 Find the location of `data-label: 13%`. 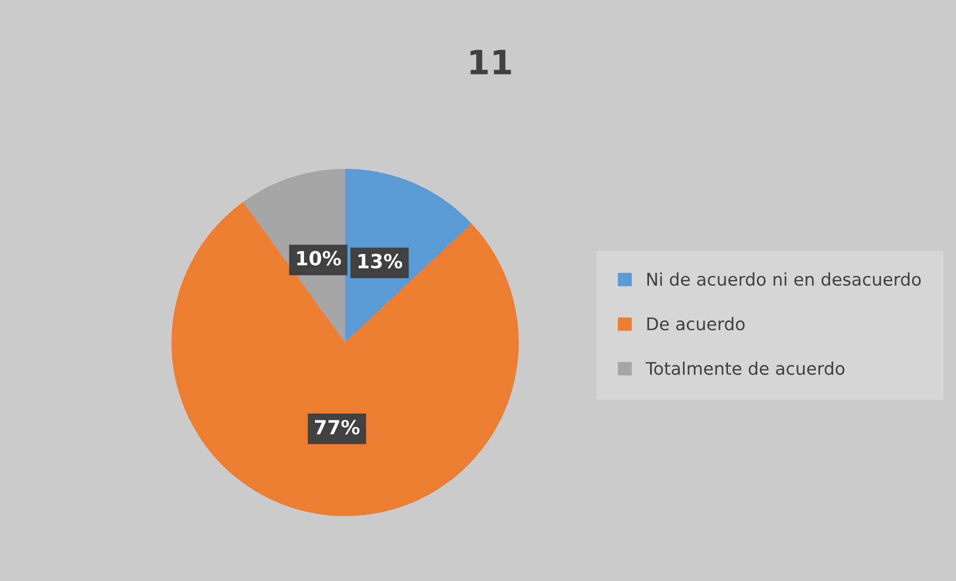

data-label: 13% is located at coordinates (380, 261).